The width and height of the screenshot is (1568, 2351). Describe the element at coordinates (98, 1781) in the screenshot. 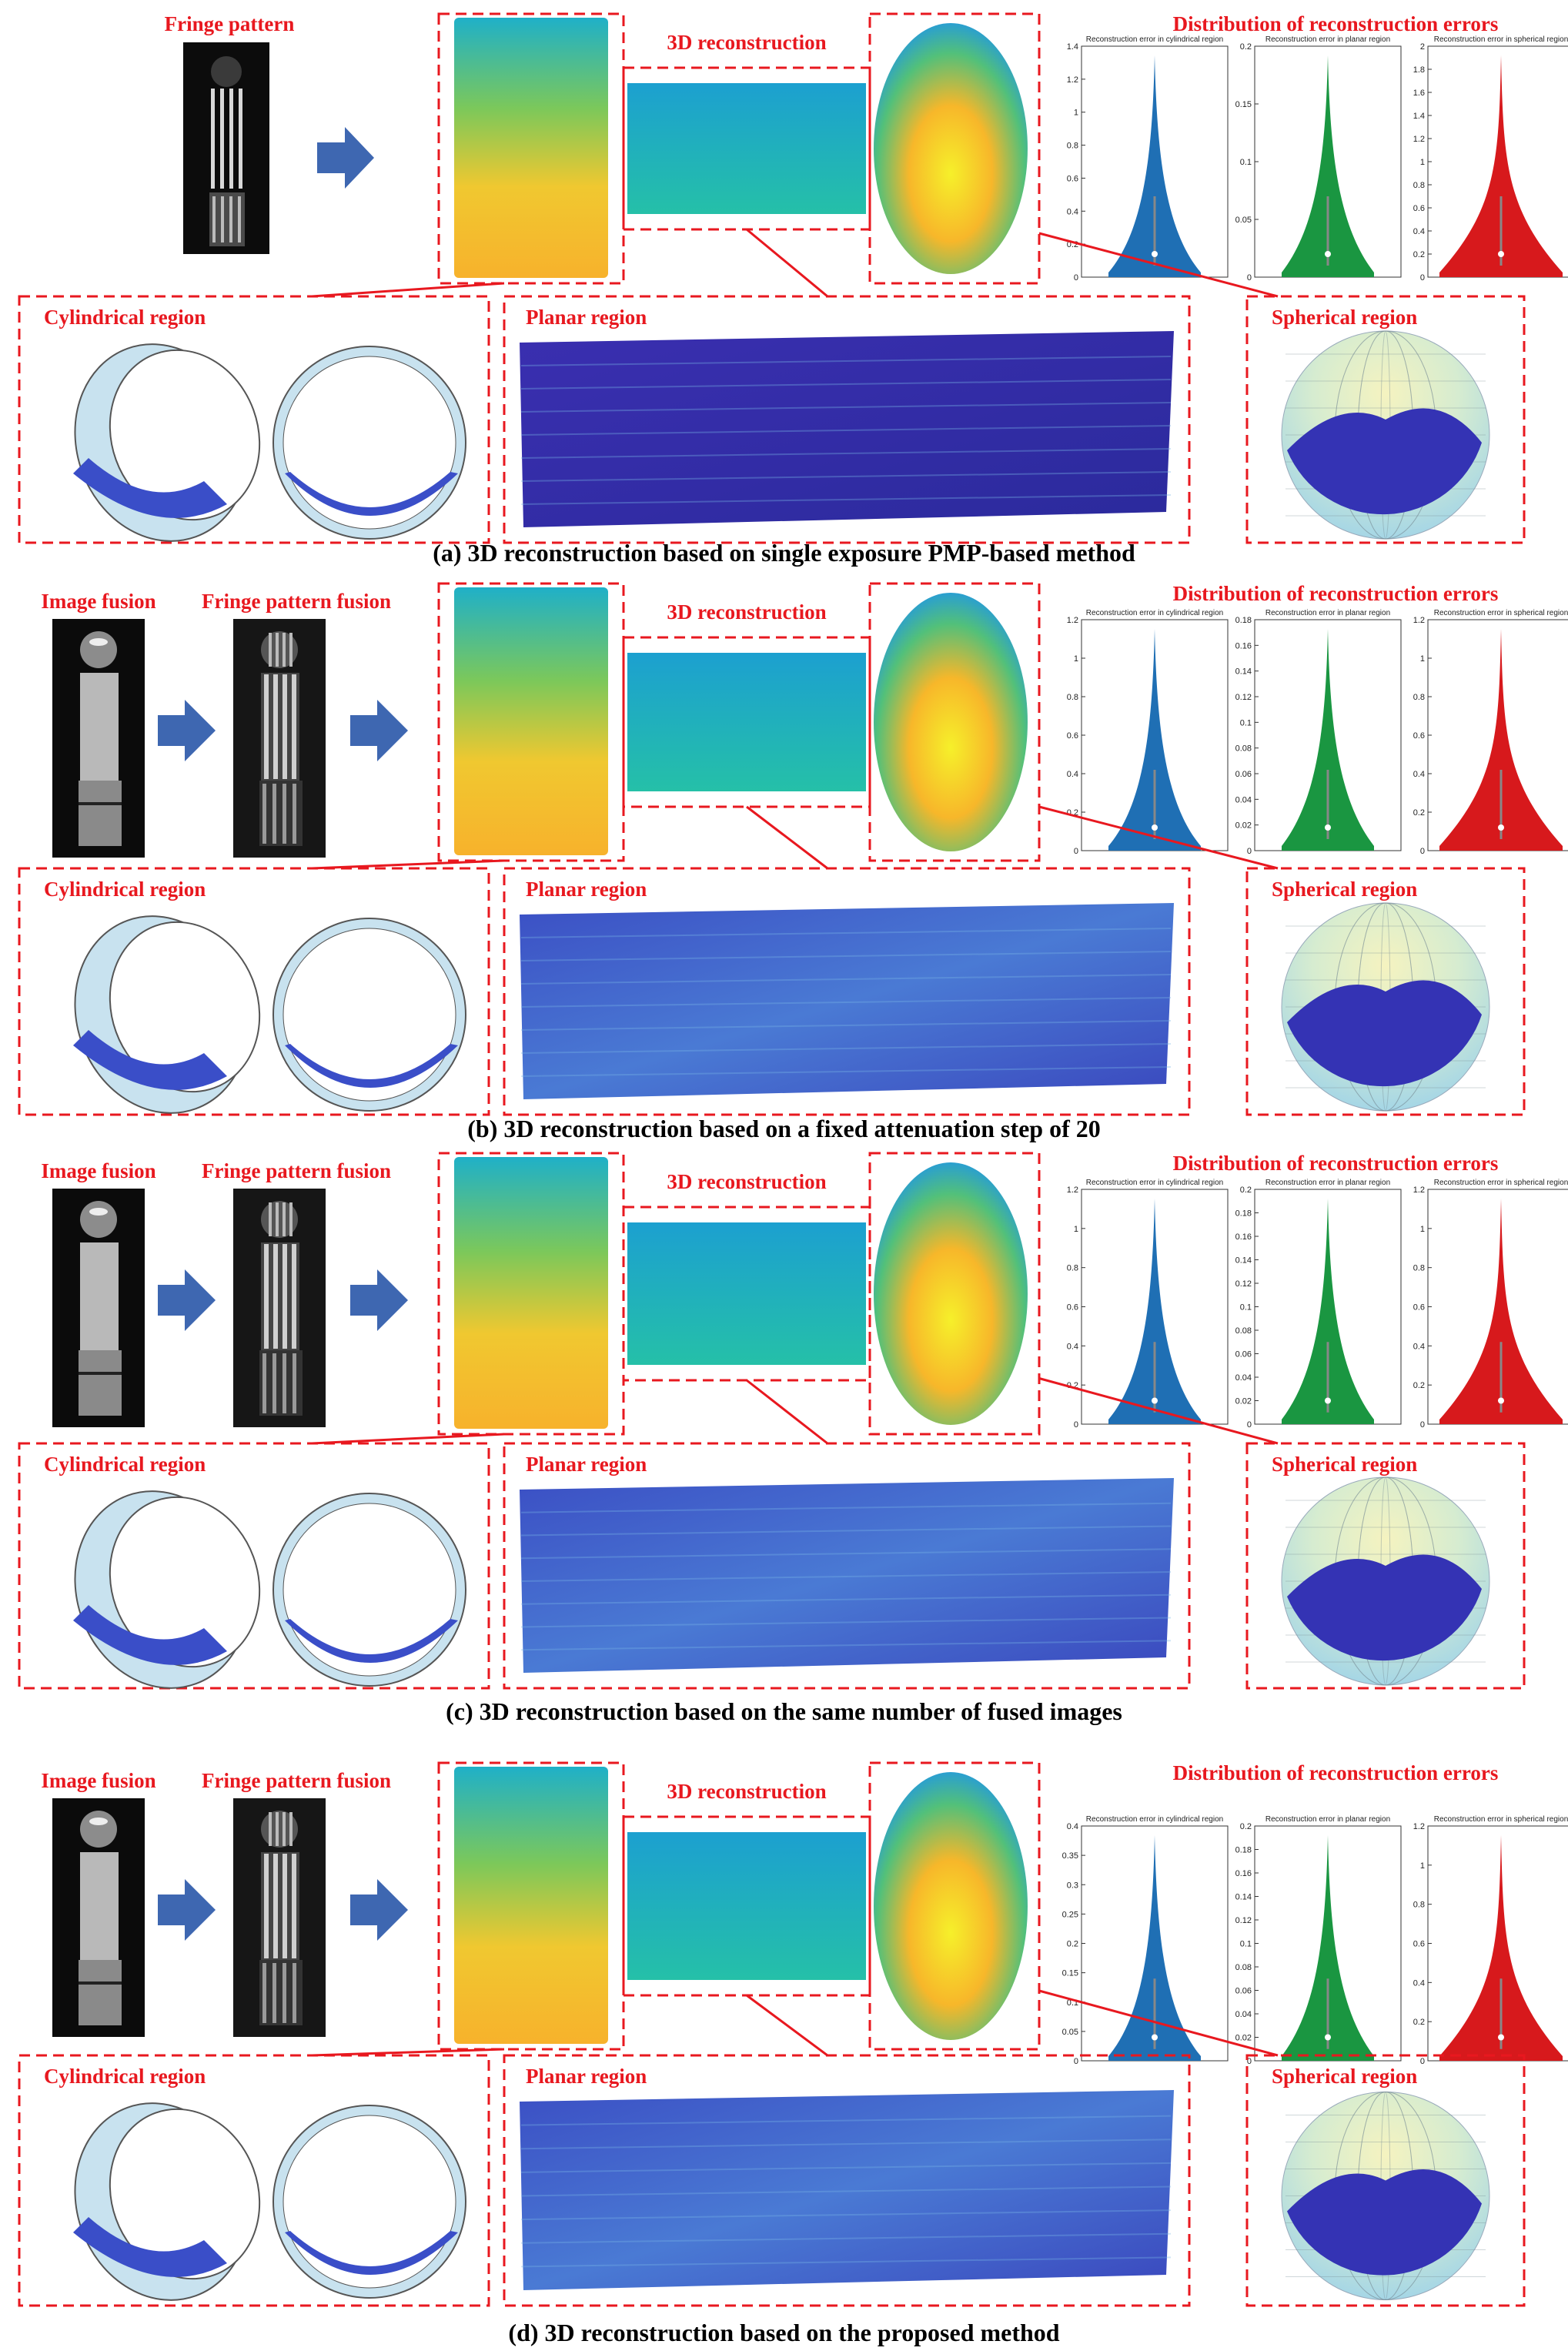

I see `image-fusion-label: Image fusion` at that location.